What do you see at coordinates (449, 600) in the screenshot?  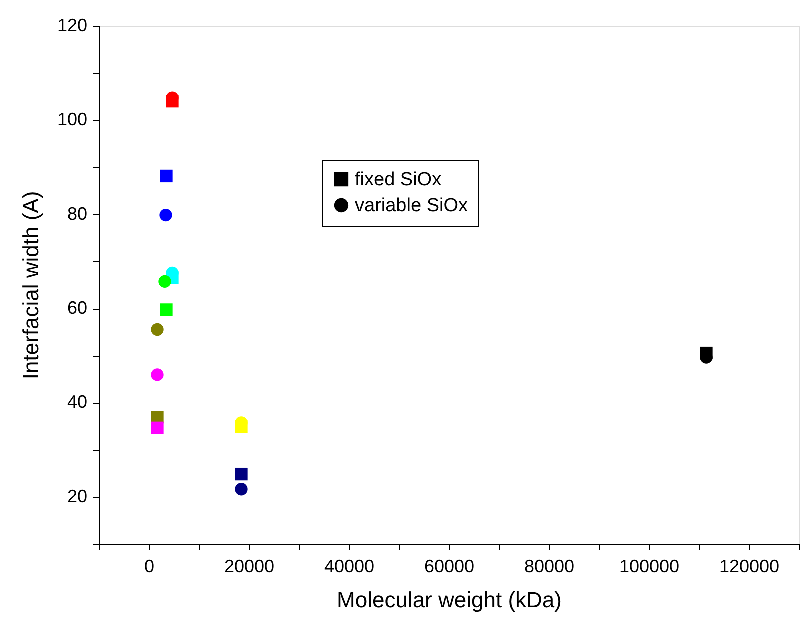 I see `x-axis-title: Molecular weight (kDa)` at bounding box center [449, 600].